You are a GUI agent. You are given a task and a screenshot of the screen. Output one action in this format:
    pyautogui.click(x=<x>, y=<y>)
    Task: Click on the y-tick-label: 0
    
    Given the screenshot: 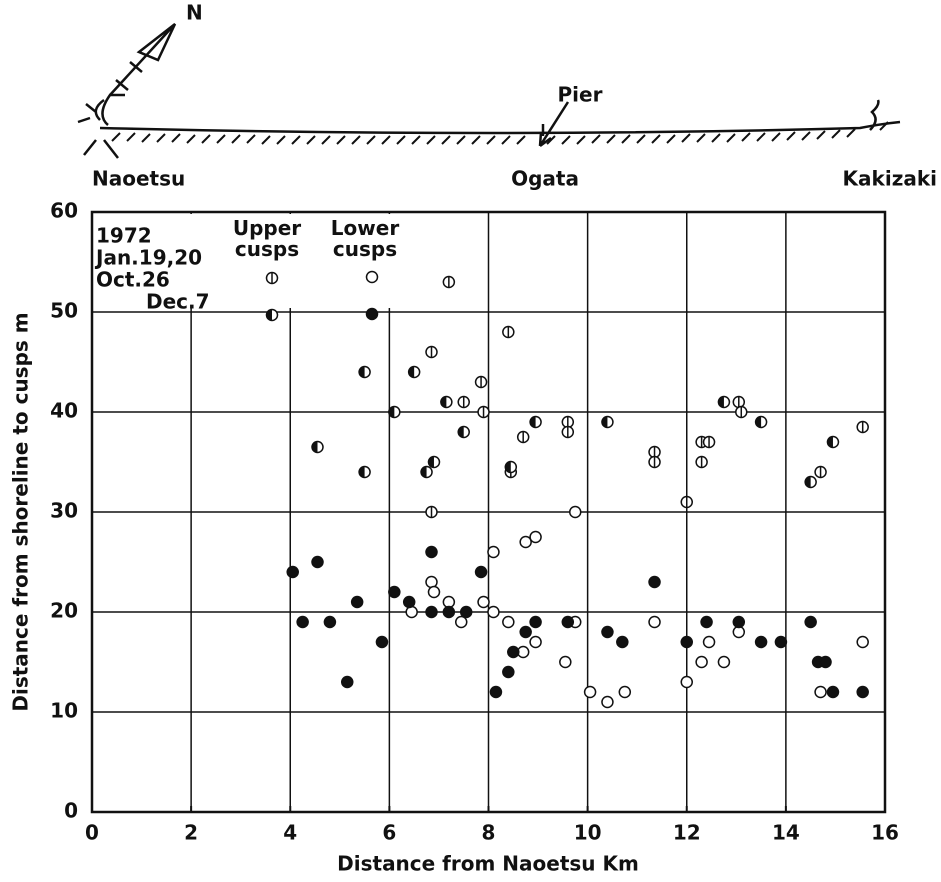 What is the action you would take?
    pyautogui.click(x=71, y=811)
    